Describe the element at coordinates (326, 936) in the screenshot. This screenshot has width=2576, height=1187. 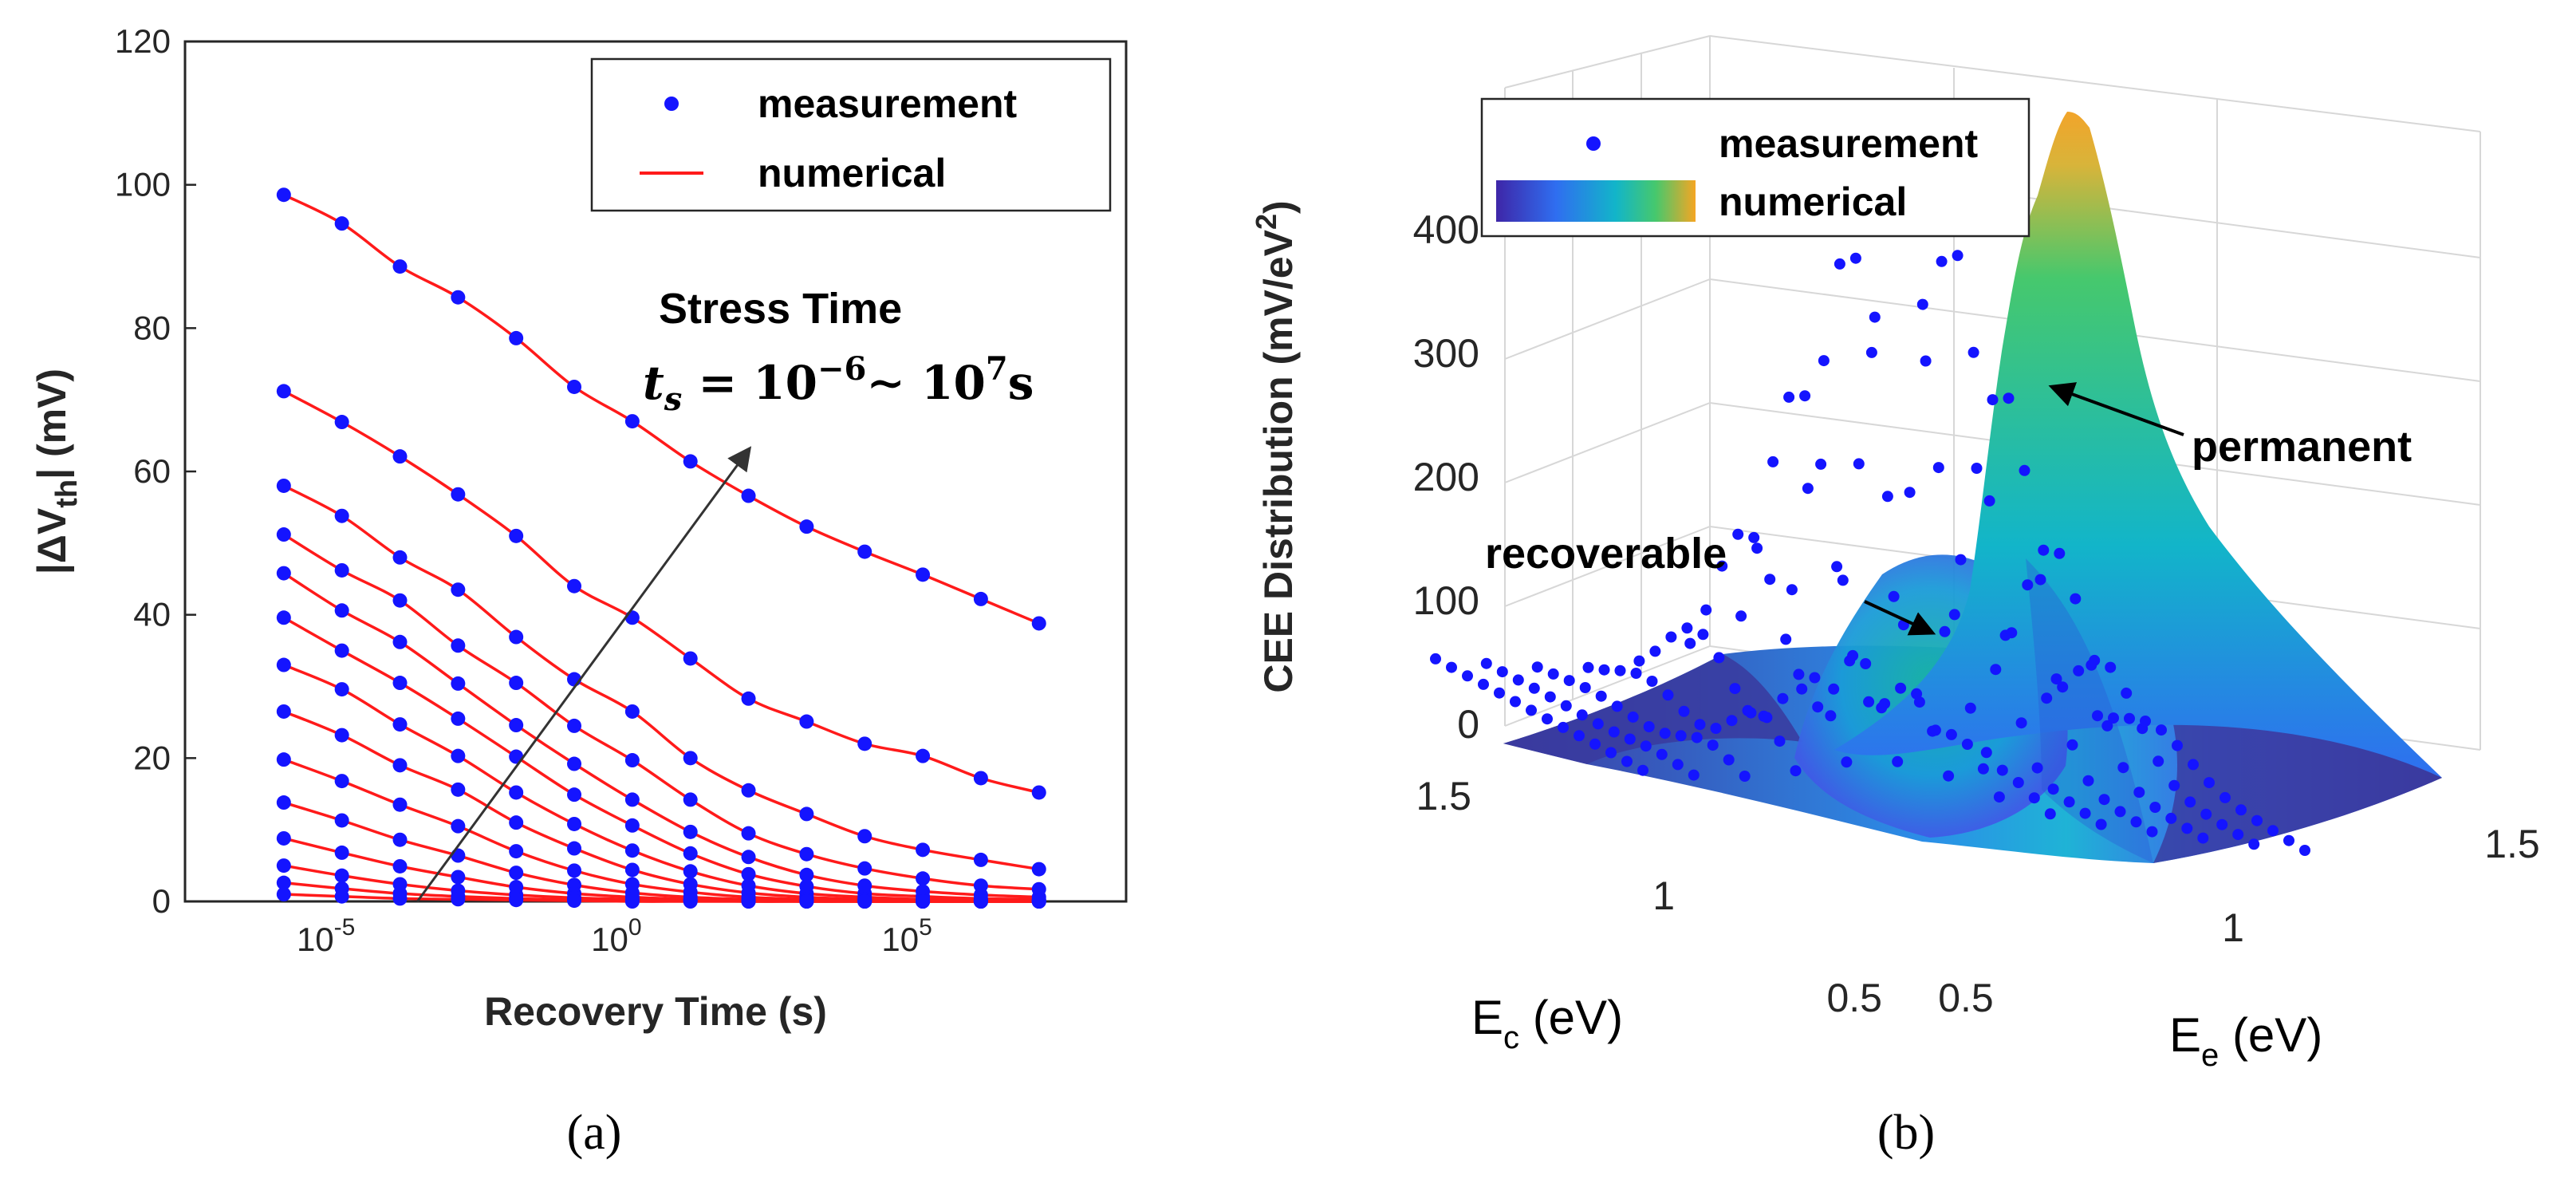
I see `x-tick-label: 10⁻⁵` at that location.